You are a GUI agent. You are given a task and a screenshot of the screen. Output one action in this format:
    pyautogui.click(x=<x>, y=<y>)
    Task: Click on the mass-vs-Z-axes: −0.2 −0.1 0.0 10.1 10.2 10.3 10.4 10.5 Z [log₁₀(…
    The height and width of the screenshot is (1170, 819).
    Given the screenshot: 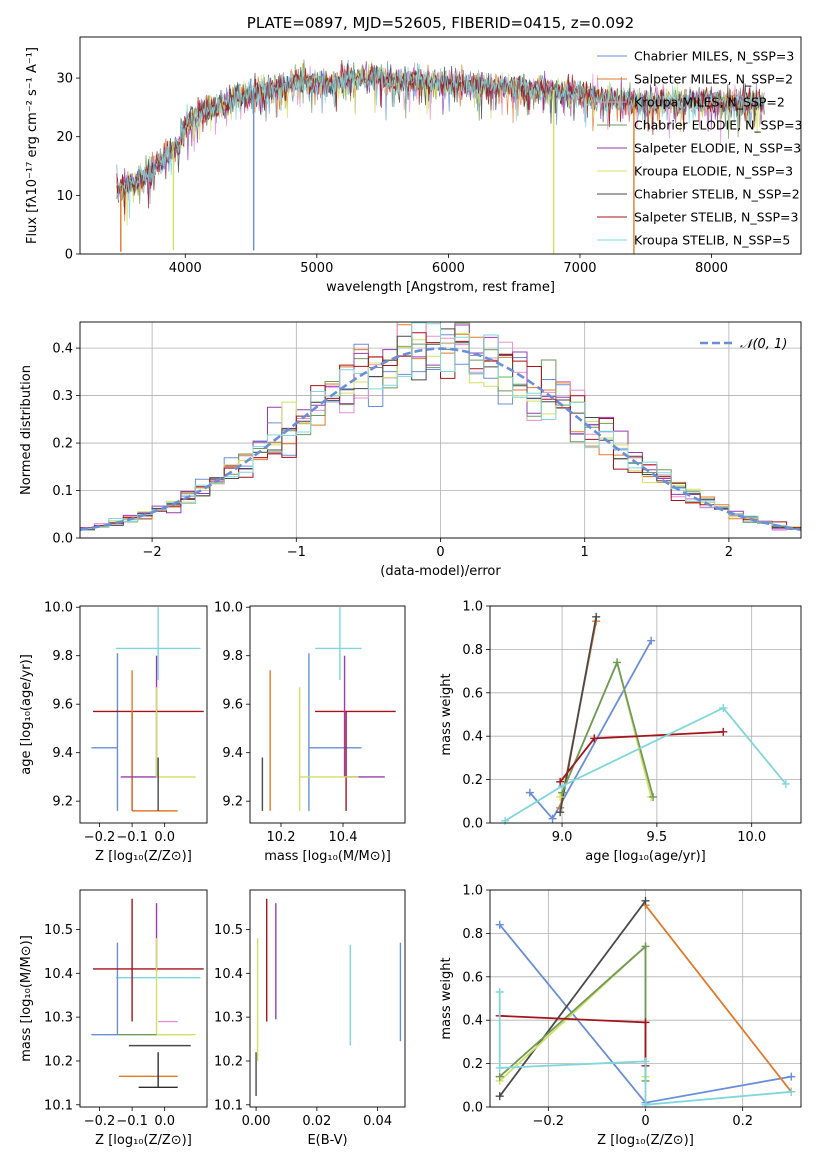 What is the action you would take?
    pyautogui.click(x=105, y=1035)
    